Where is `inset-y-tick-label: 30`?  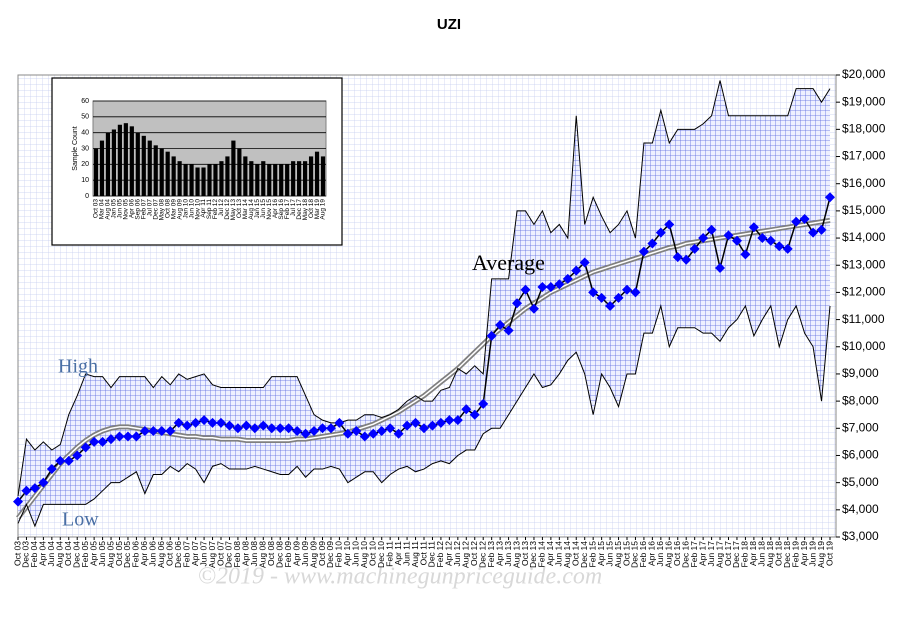 inset-y-tick-label: 30 is located at coordinates (85, 148).